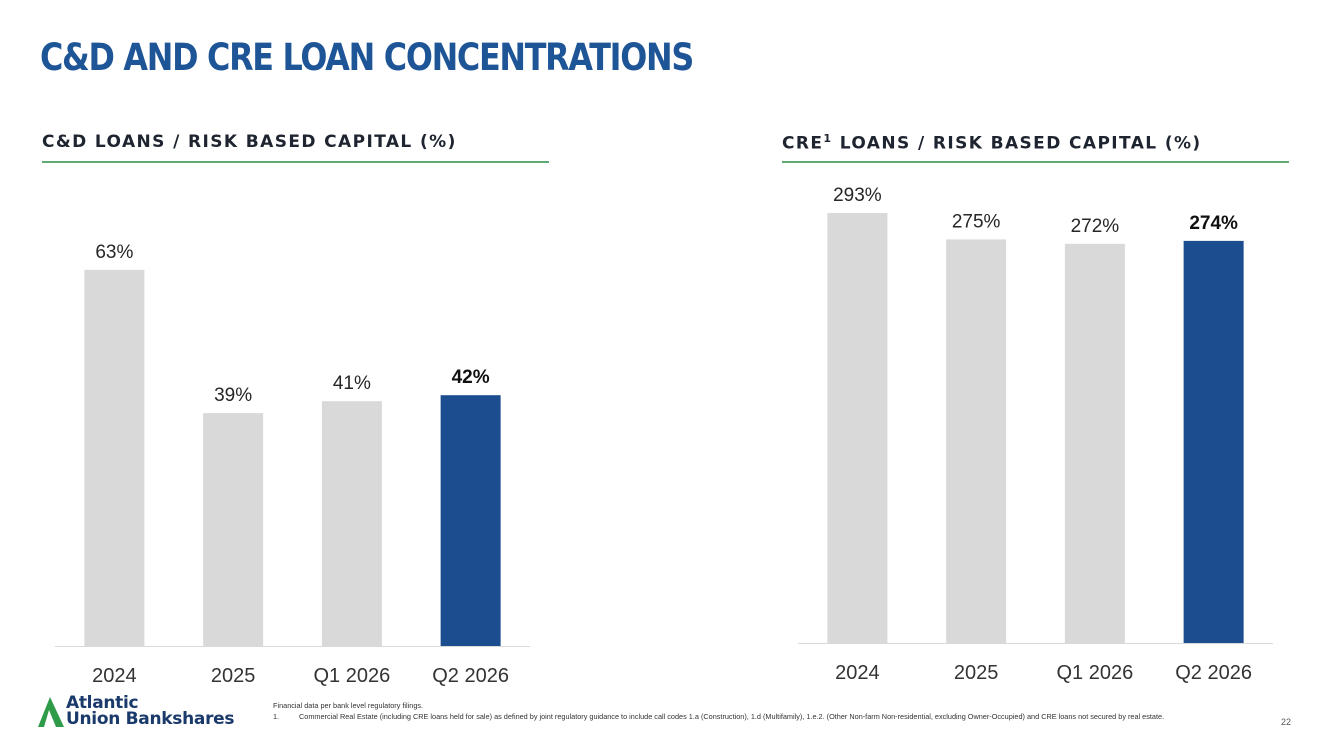 This screenshot has width=1333, height=749. Describe the element at coordinates (352, 383) in the screenshot. I see `cd-data-label-q1-2026: 41%` at that location.